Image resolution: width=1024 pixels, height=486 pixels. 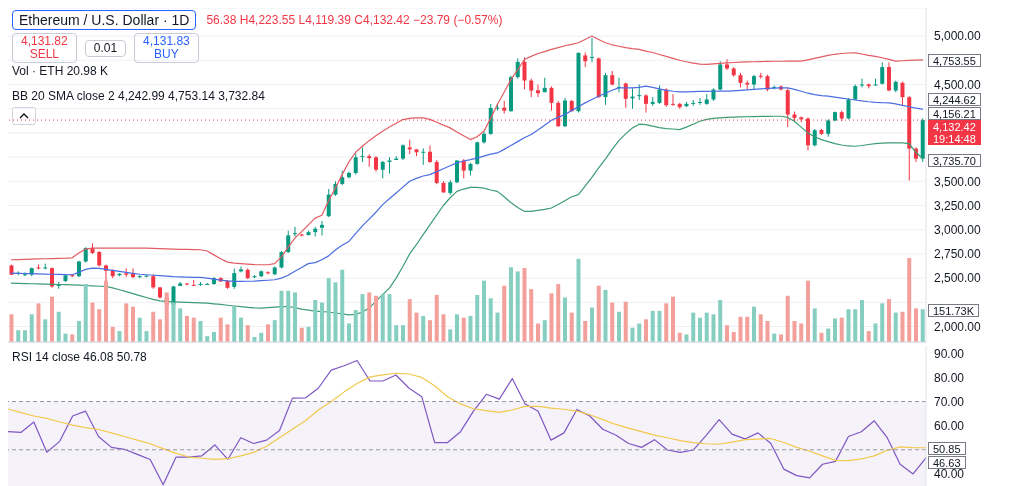 I want to click on ref-line-label: 4,132.42 19:14:48, so click(x=954, y=132).